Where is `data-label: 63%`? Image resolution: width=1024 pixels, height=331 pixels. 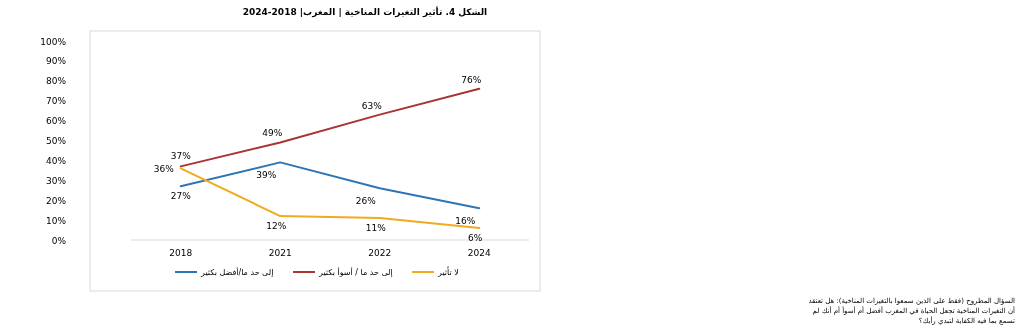
data-label: 63% is located at coordinates (372, 105).